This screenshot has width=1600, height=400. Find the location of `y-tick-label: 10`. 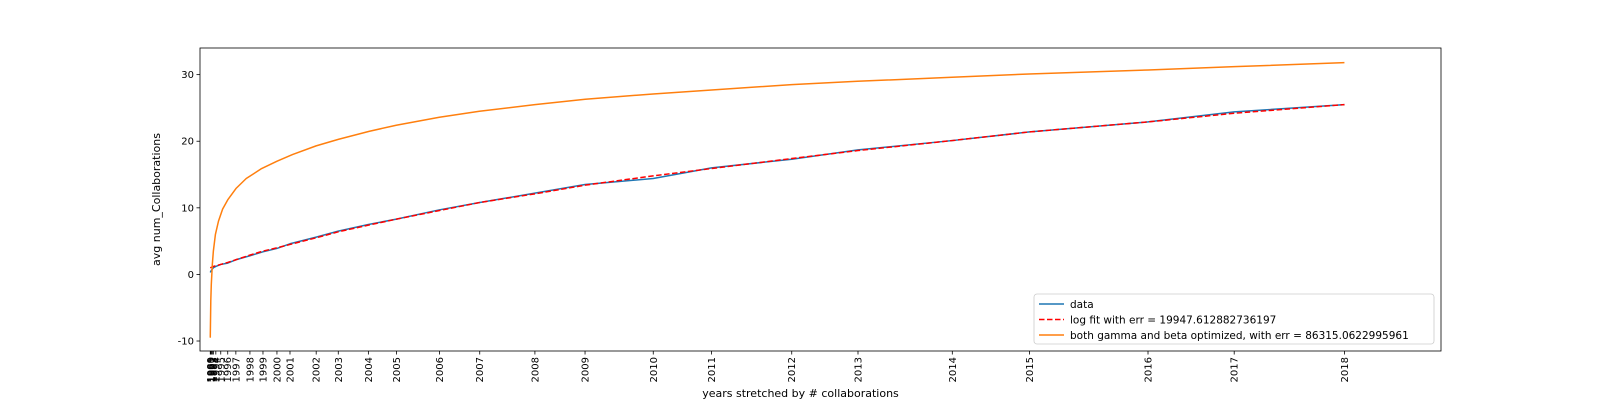

y-tick-label: 10 is located at coordinates (187, 208).